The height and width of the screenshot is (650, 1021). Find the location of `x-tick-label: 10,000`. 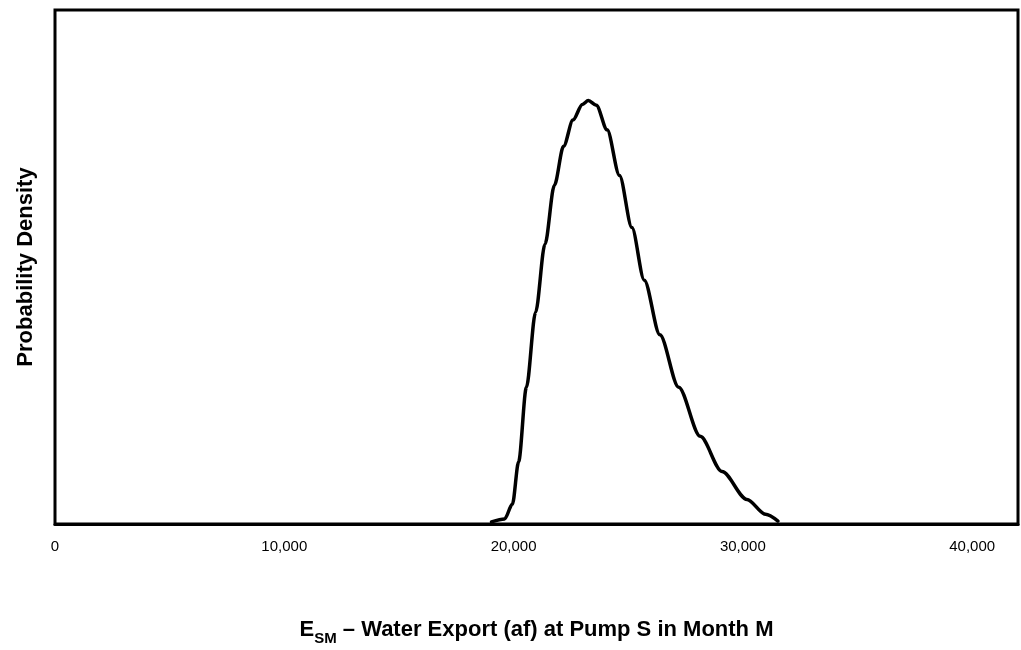

x-tick-label: 10,000 is located at coordinates (284, 545).